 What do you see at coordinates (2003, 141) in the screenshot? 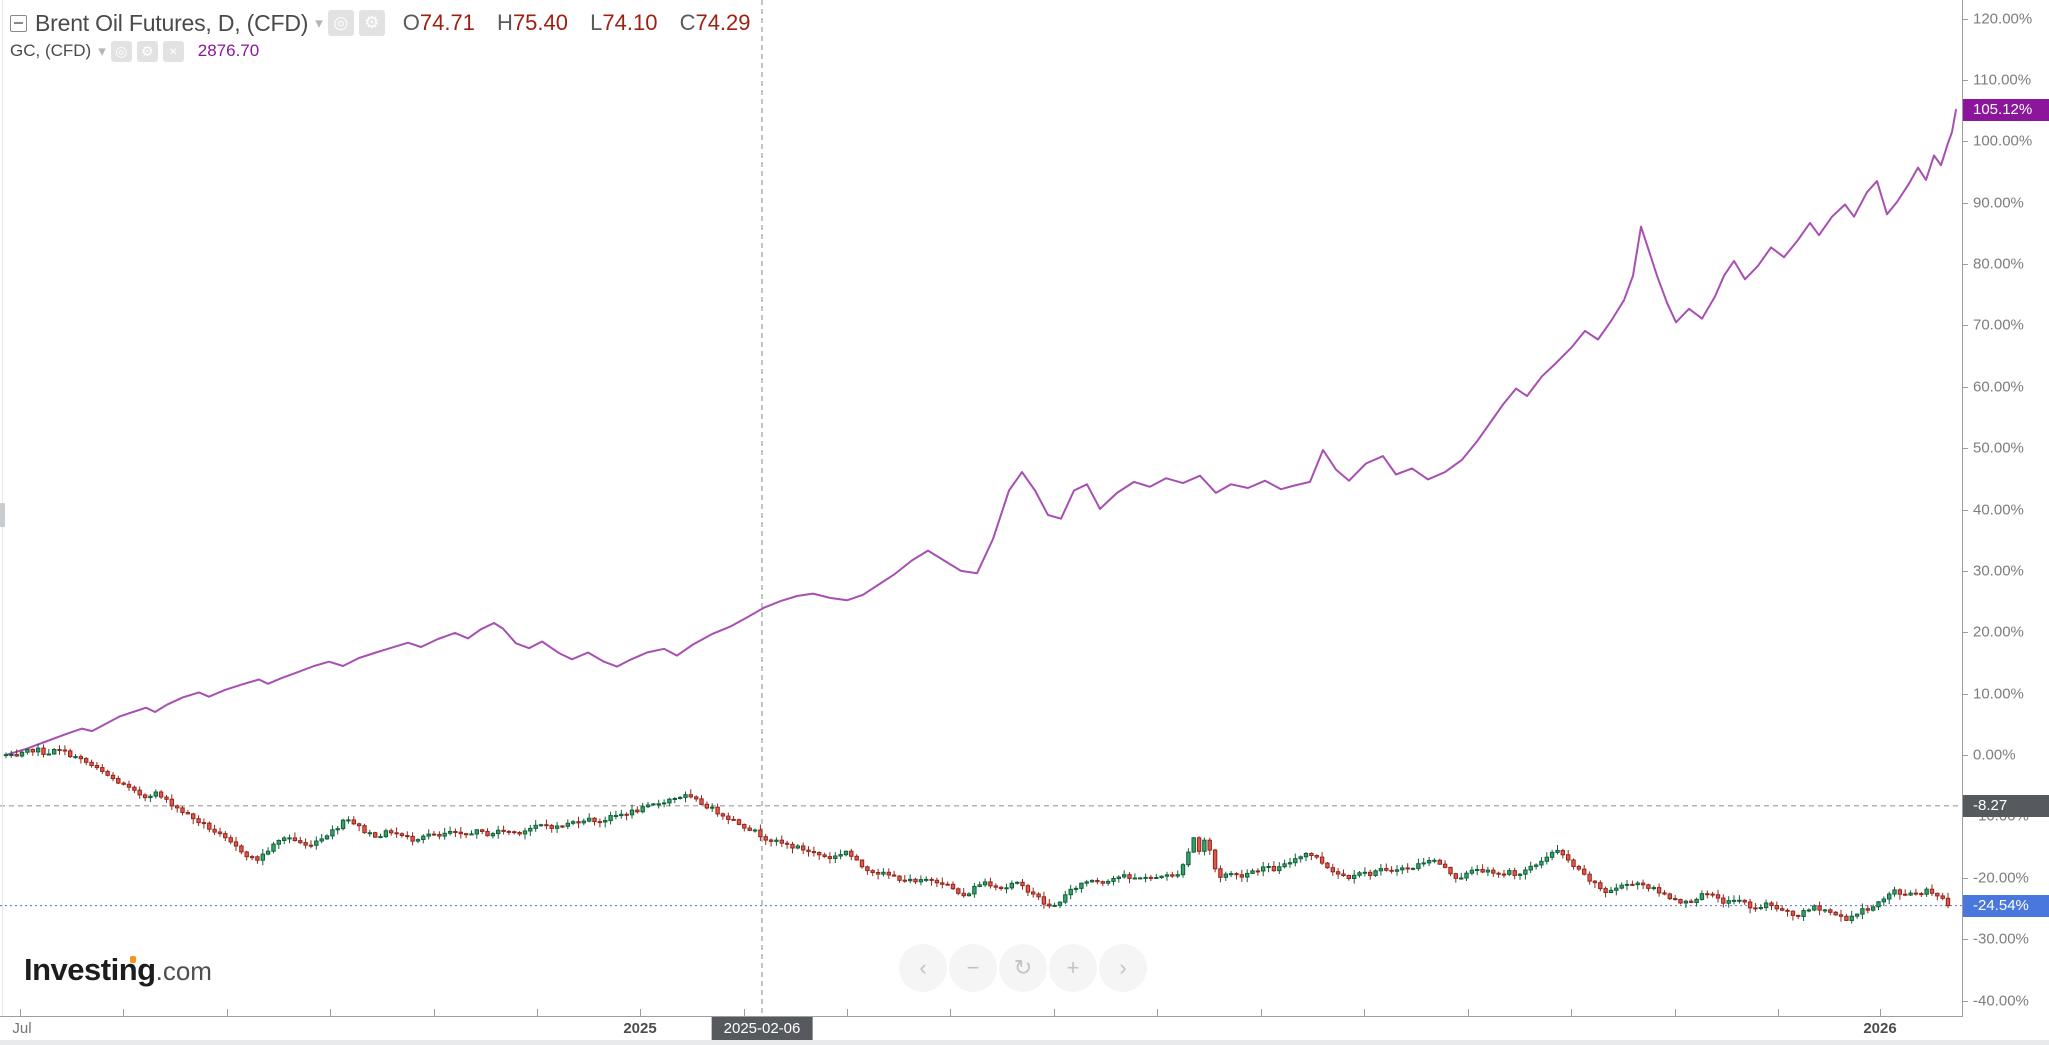
I see `price-tick-label: 100.00%` at bounding box center [2003, 141].